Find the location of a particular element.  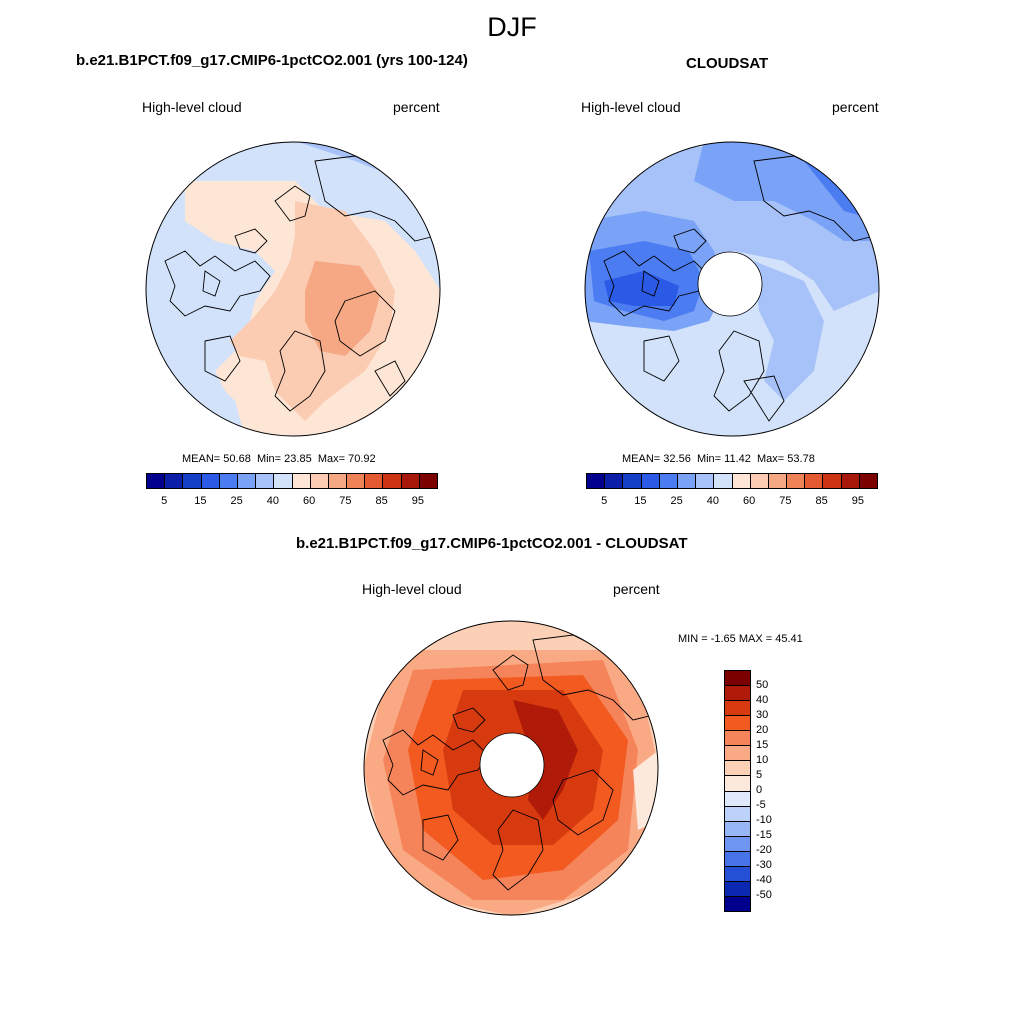

panel1-colorbar-tick-label: 5 is located at coordinates (164, 501).